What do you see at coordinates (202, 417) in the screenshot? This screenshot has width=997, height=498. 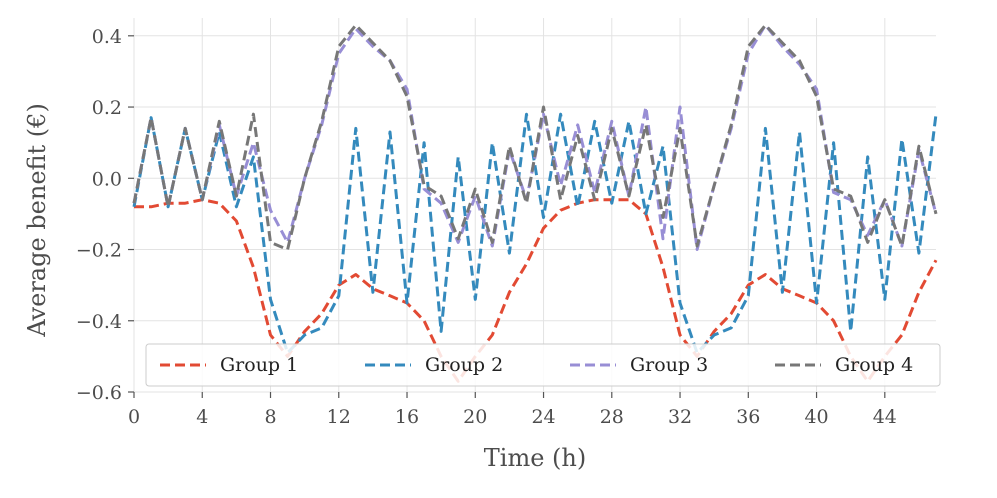 I see `x-tick-label: 4` at bounding box center [202, 417].